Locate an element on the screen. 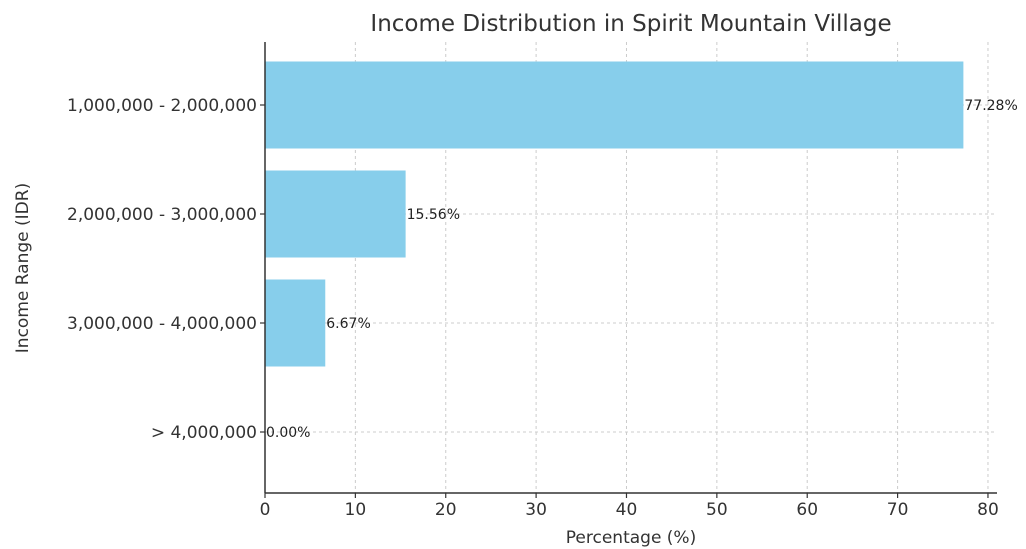 Image resolution: width=1026 pixels, height=549 pixels. bar-value-label: 15.56% is located at coordinates (433, 215).